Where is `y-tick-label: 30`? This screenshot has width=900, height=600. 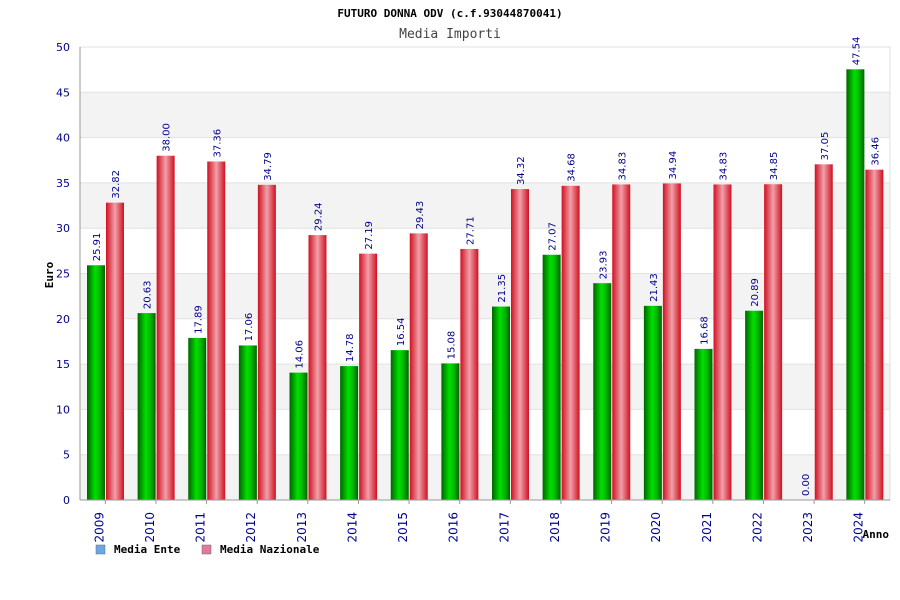
y-tick-label: 30 is located at coordinates (63, 228).